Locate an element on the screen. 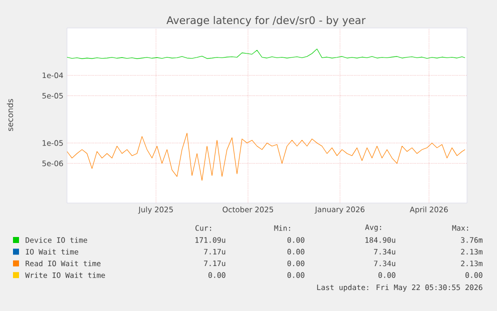 This screenshot has height=311, width=497. chart-title: Average latency for /dev/sr0 - by year is located at coordinates (266, 21).